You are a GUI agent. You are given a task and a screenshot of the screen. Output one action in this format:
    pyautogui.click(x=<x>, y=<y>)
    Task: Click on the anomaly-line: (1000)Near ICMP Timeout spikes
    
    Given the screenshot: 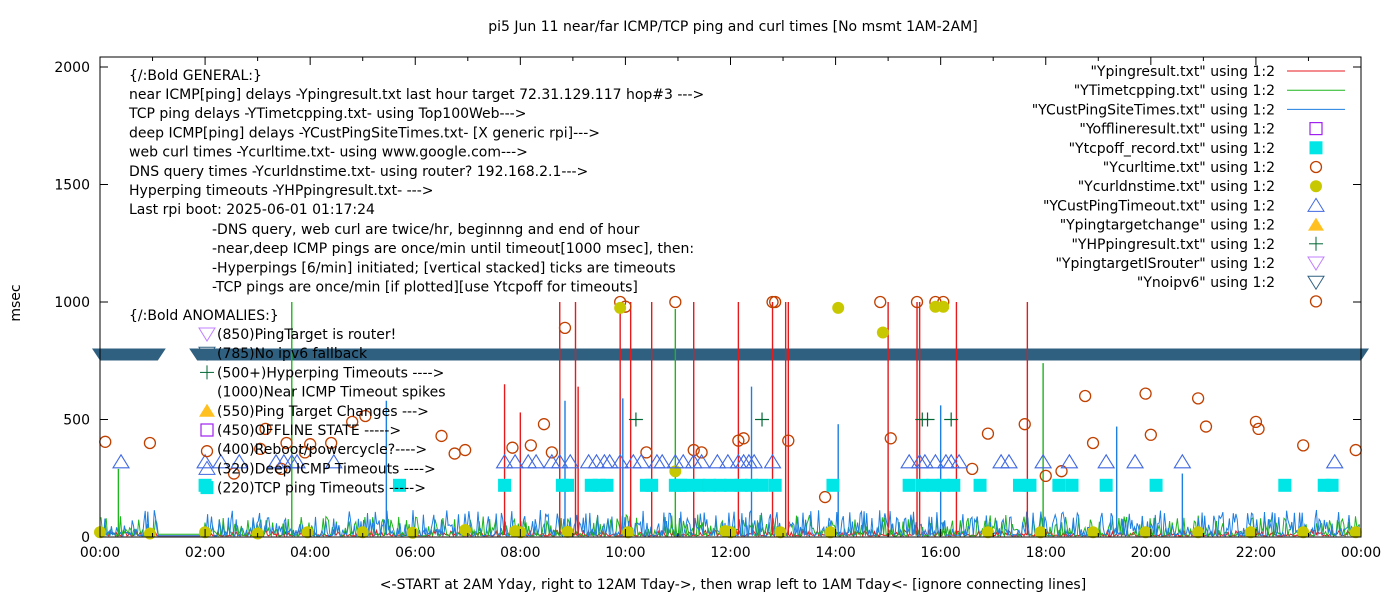 What is the action you would take?
    pyautogui.click(x=331, y=393)
    